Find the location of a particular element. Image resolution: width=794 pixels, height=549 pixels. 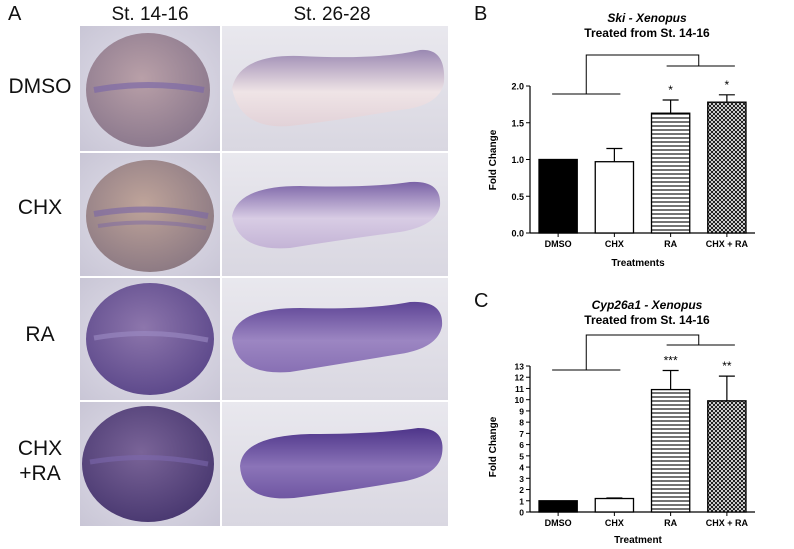

y-tick-label: 0.5 is located at coordinates (517, 197).